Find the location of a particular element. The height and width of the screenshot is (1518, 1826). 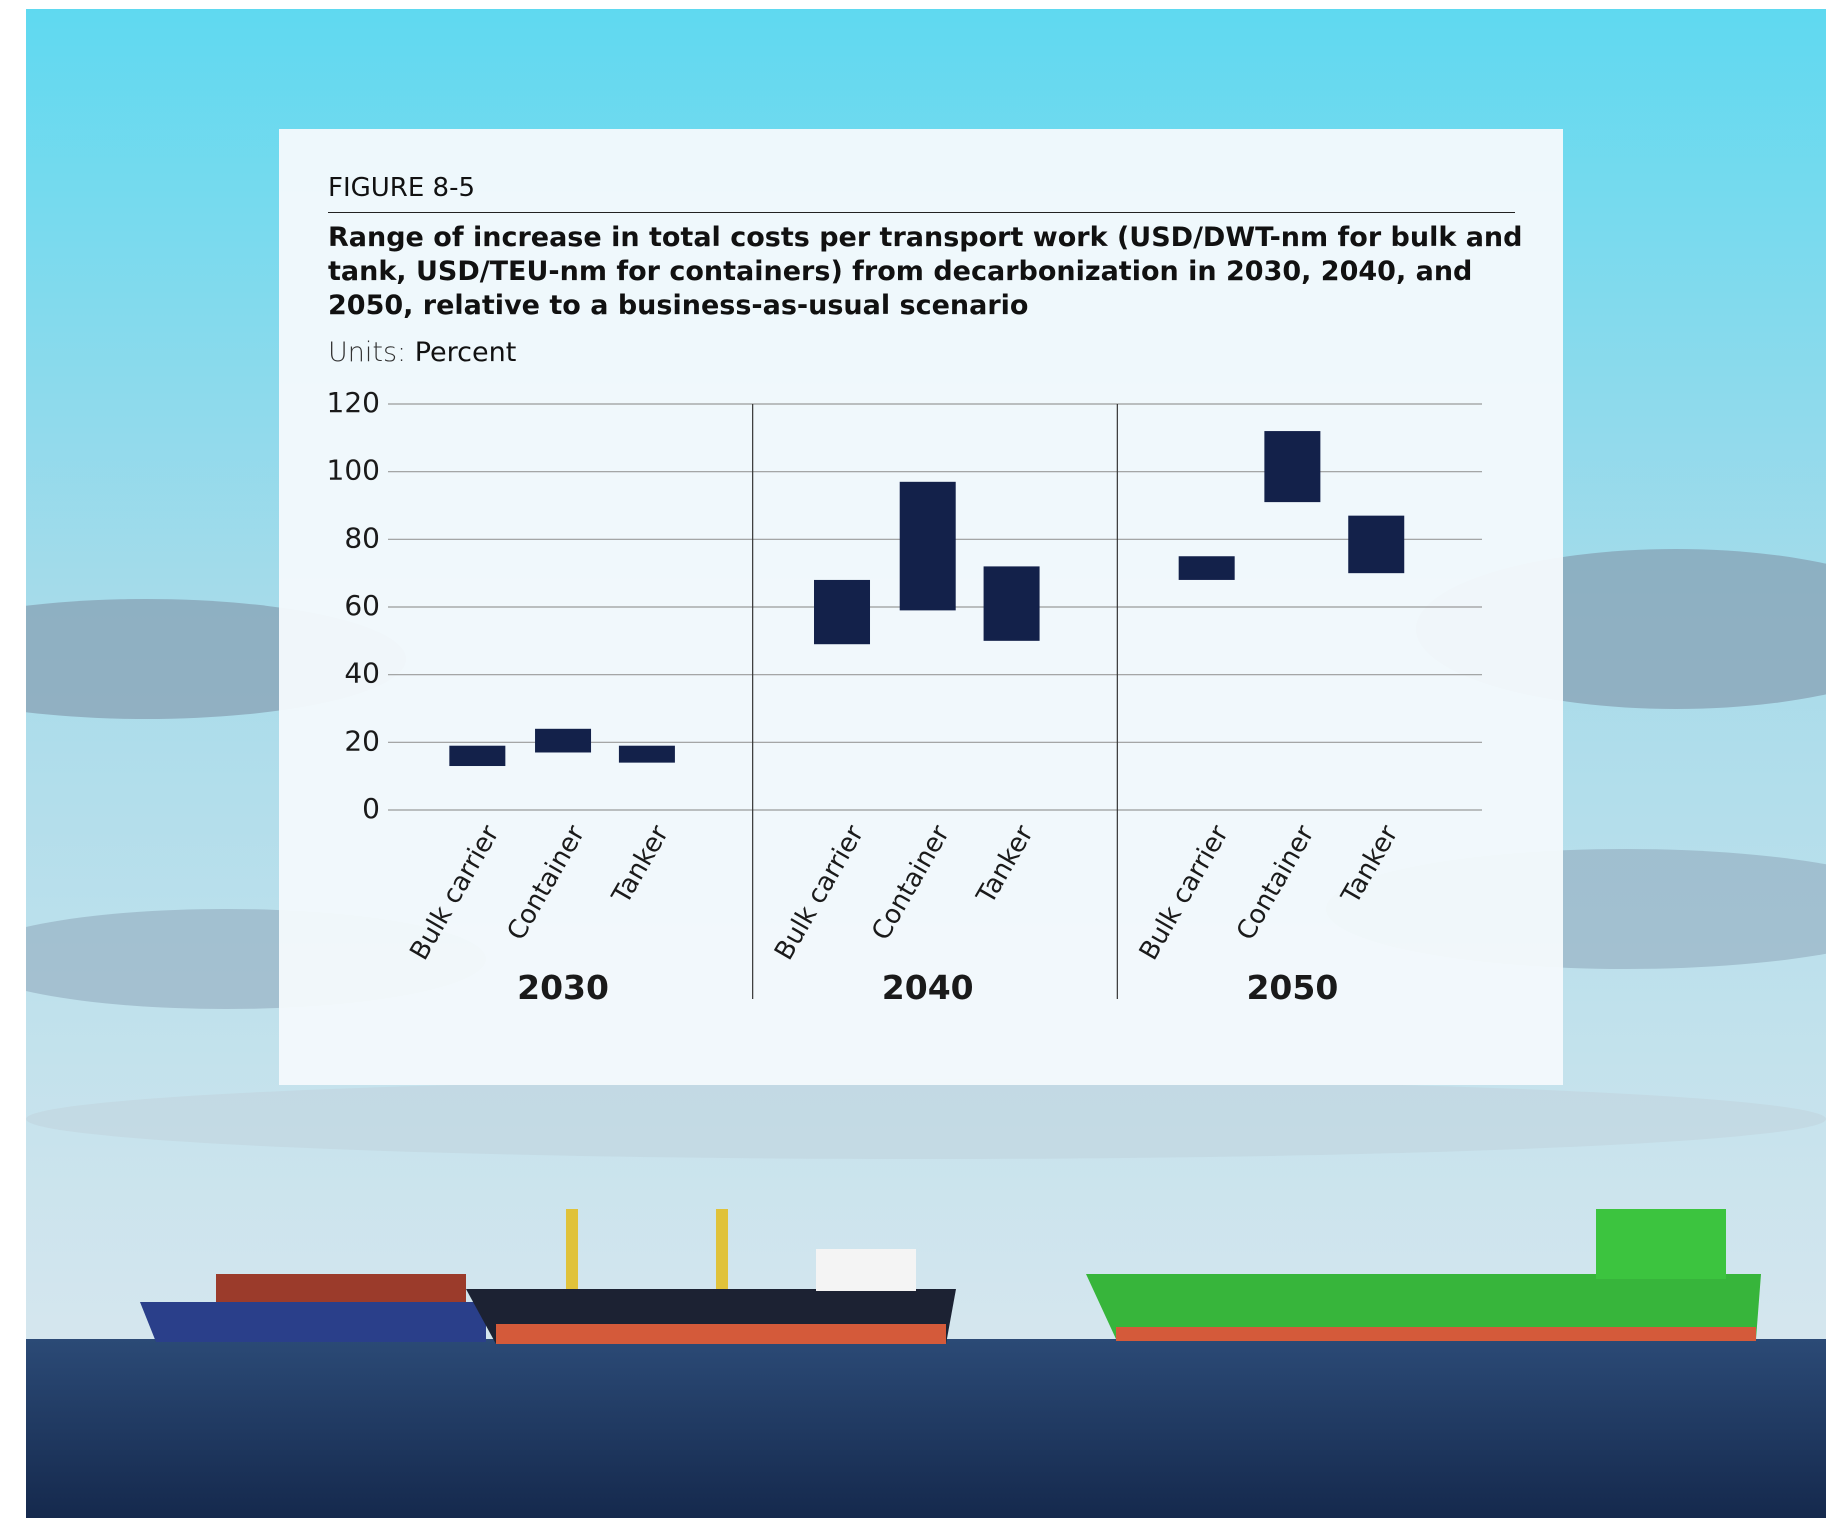

y-tick-label: 120 is located at coordinates (353, 402).